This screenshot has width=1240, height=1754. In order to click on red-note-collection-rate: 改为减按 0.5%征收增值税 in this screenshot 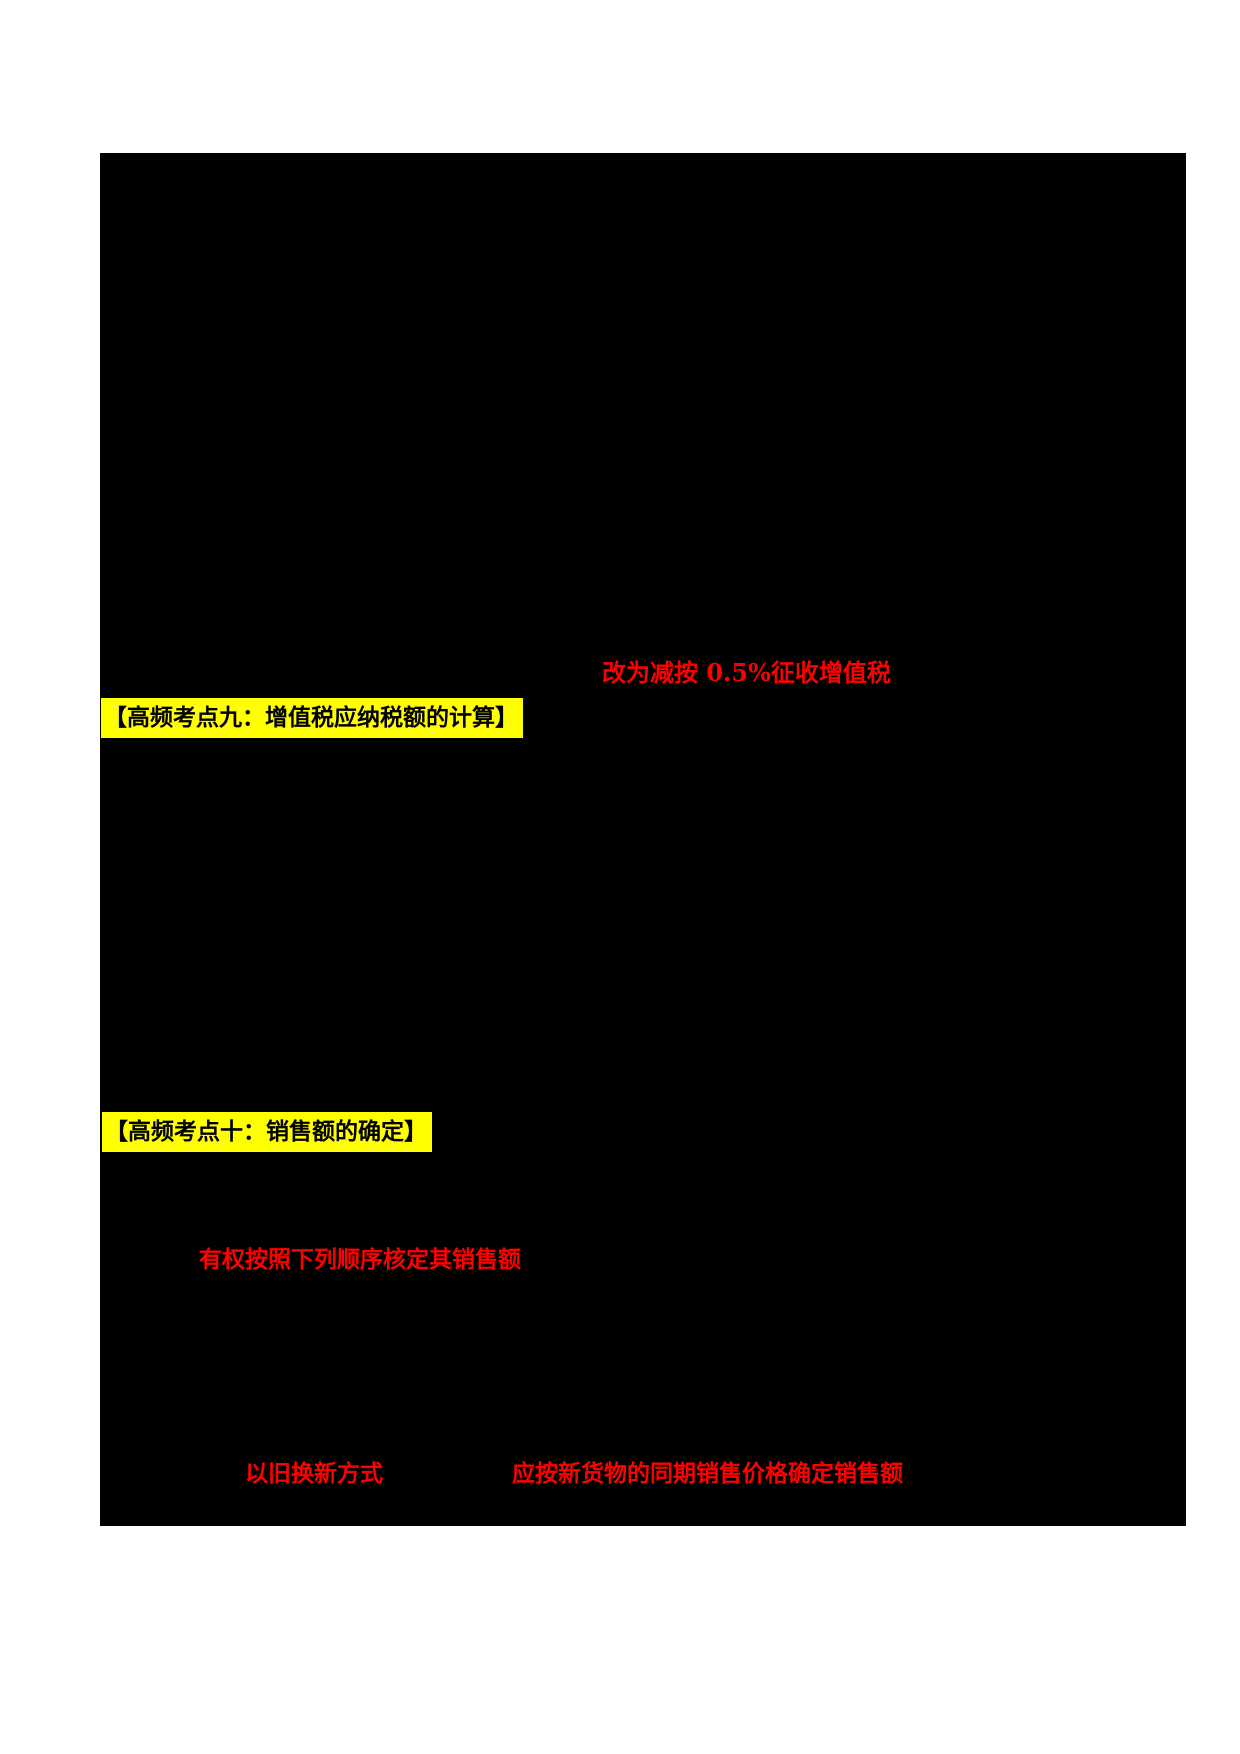, I will do `click(746, 672)`.